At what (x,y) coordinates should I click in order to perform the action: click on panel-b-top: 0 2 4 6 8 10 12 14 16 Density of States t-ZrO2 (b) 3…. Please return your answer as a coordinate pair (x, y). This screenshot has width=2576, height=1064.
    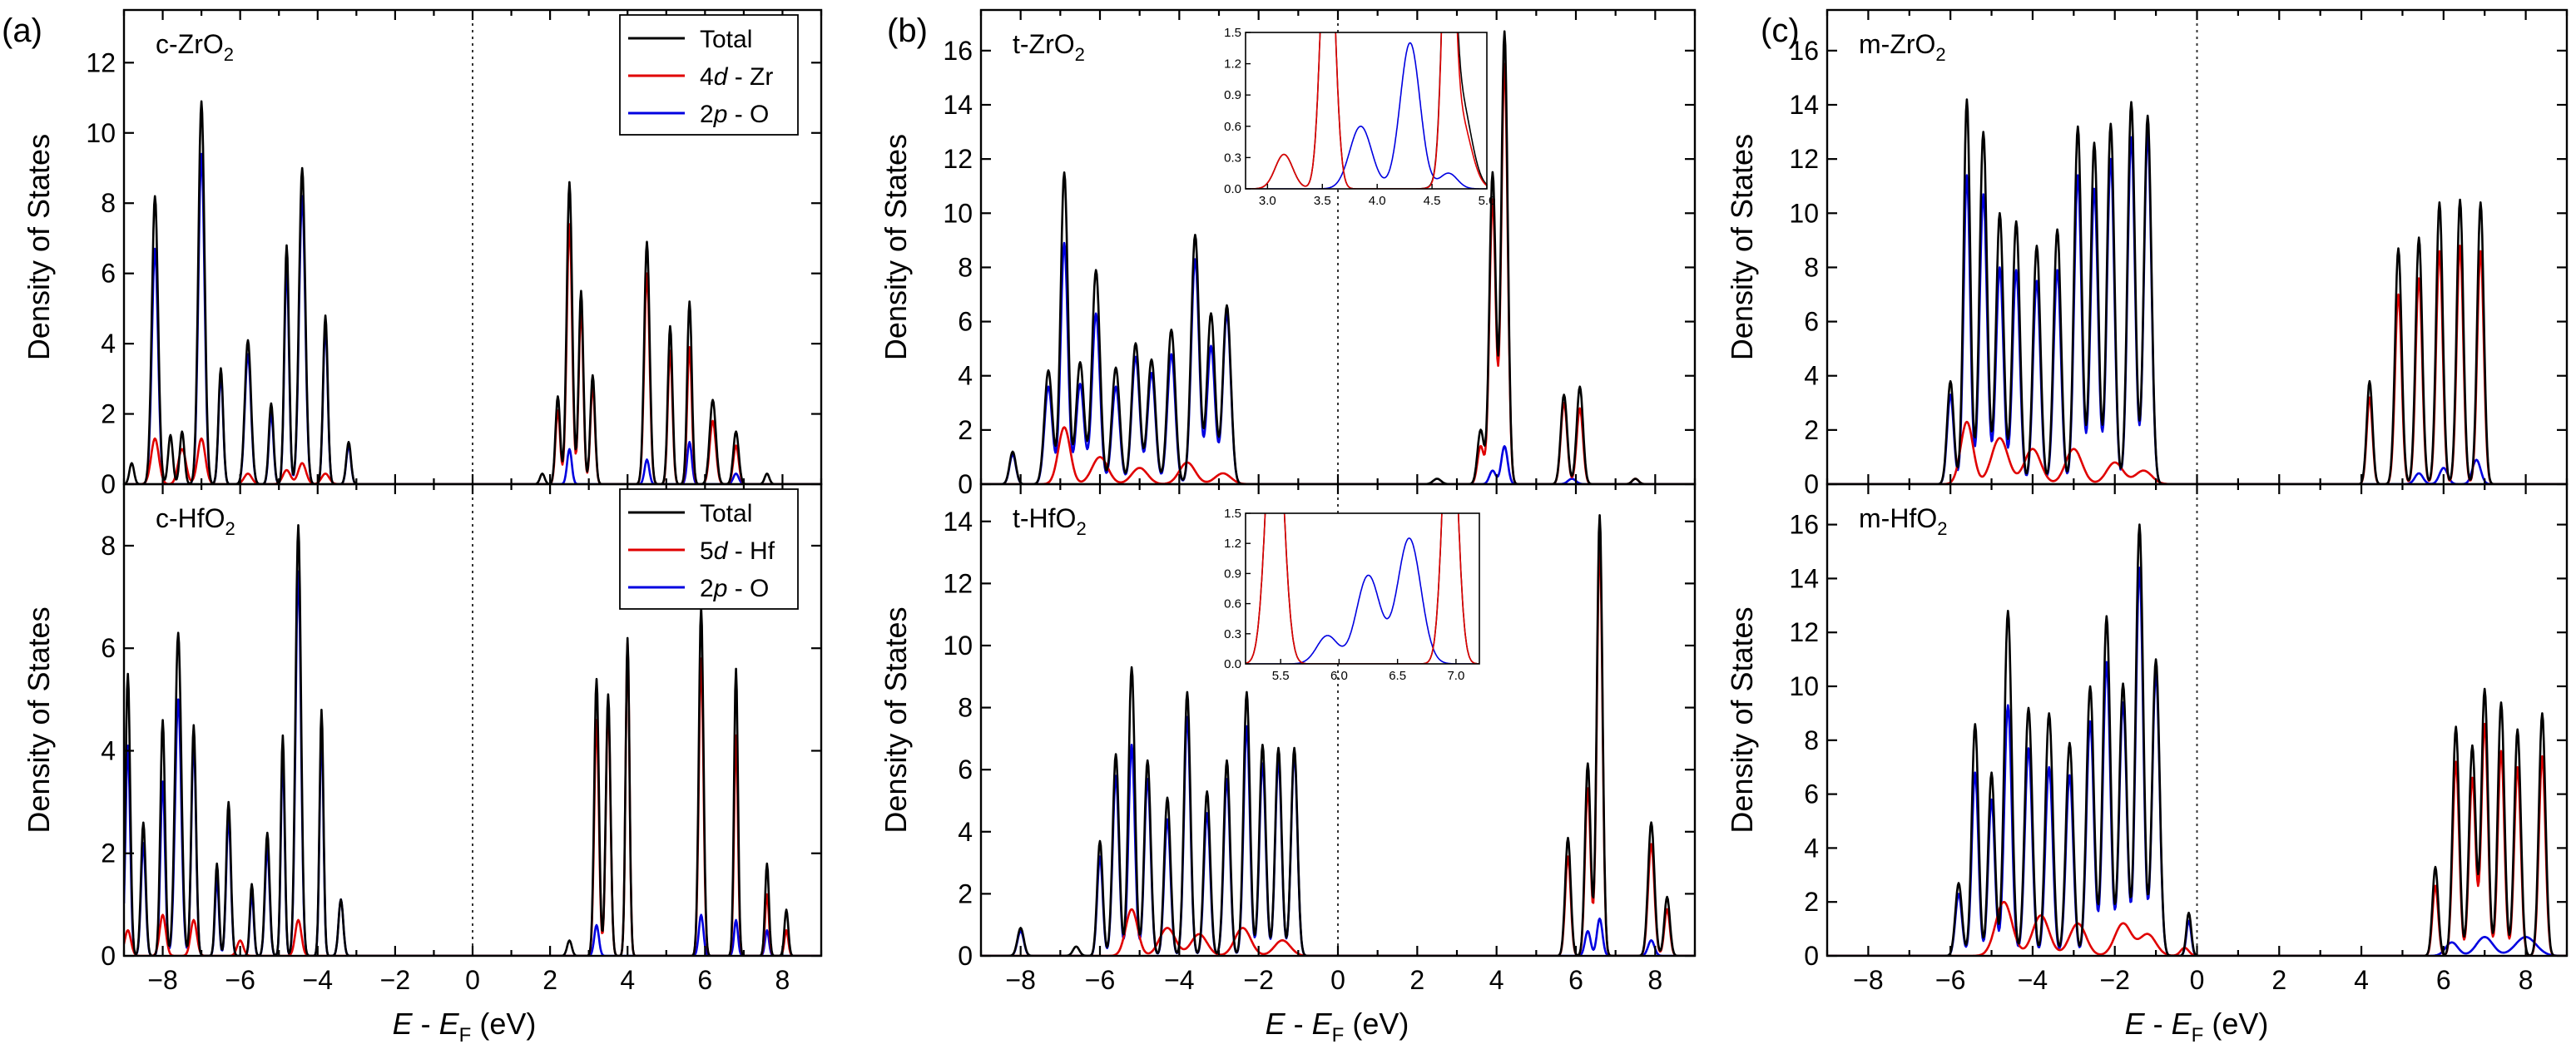
    Looking at the image, I should click on (1288, 254).